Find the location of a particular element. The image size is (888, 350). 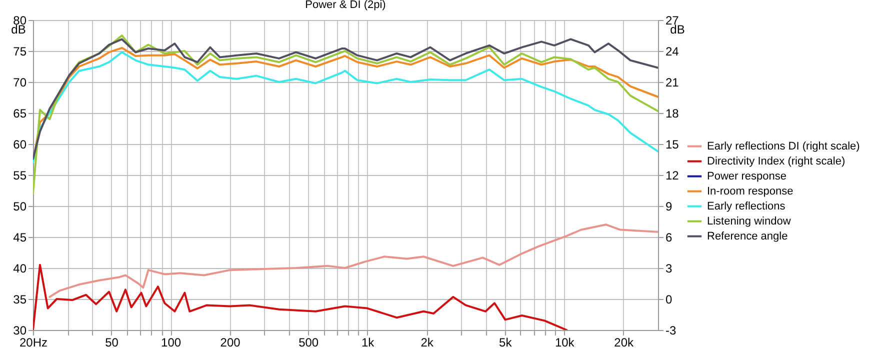

chart-title: Power & DI (2pi) is located at coordinates (345, 5).